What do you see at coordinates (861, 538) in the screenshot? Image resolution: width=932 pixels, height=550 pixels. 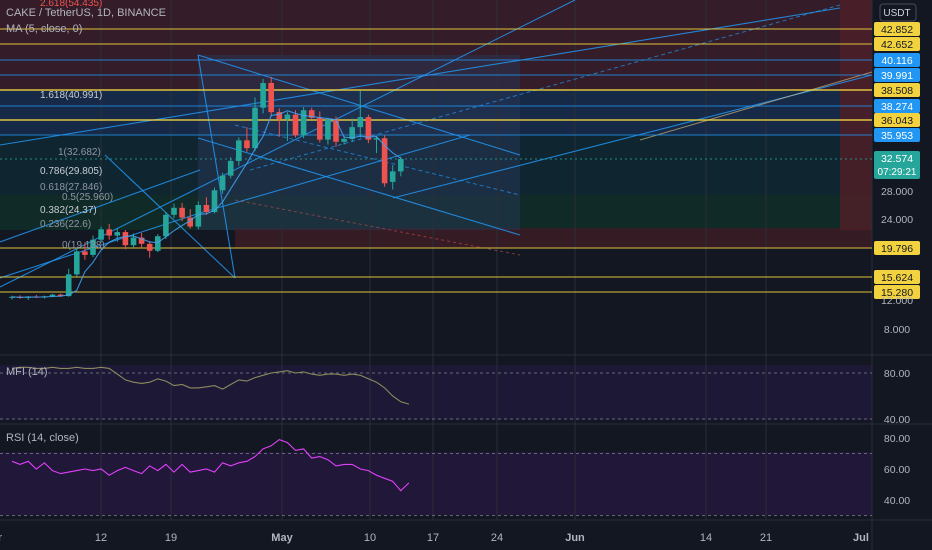 I see `time-axis-tick: Jul` at bounding box center [861, 538].